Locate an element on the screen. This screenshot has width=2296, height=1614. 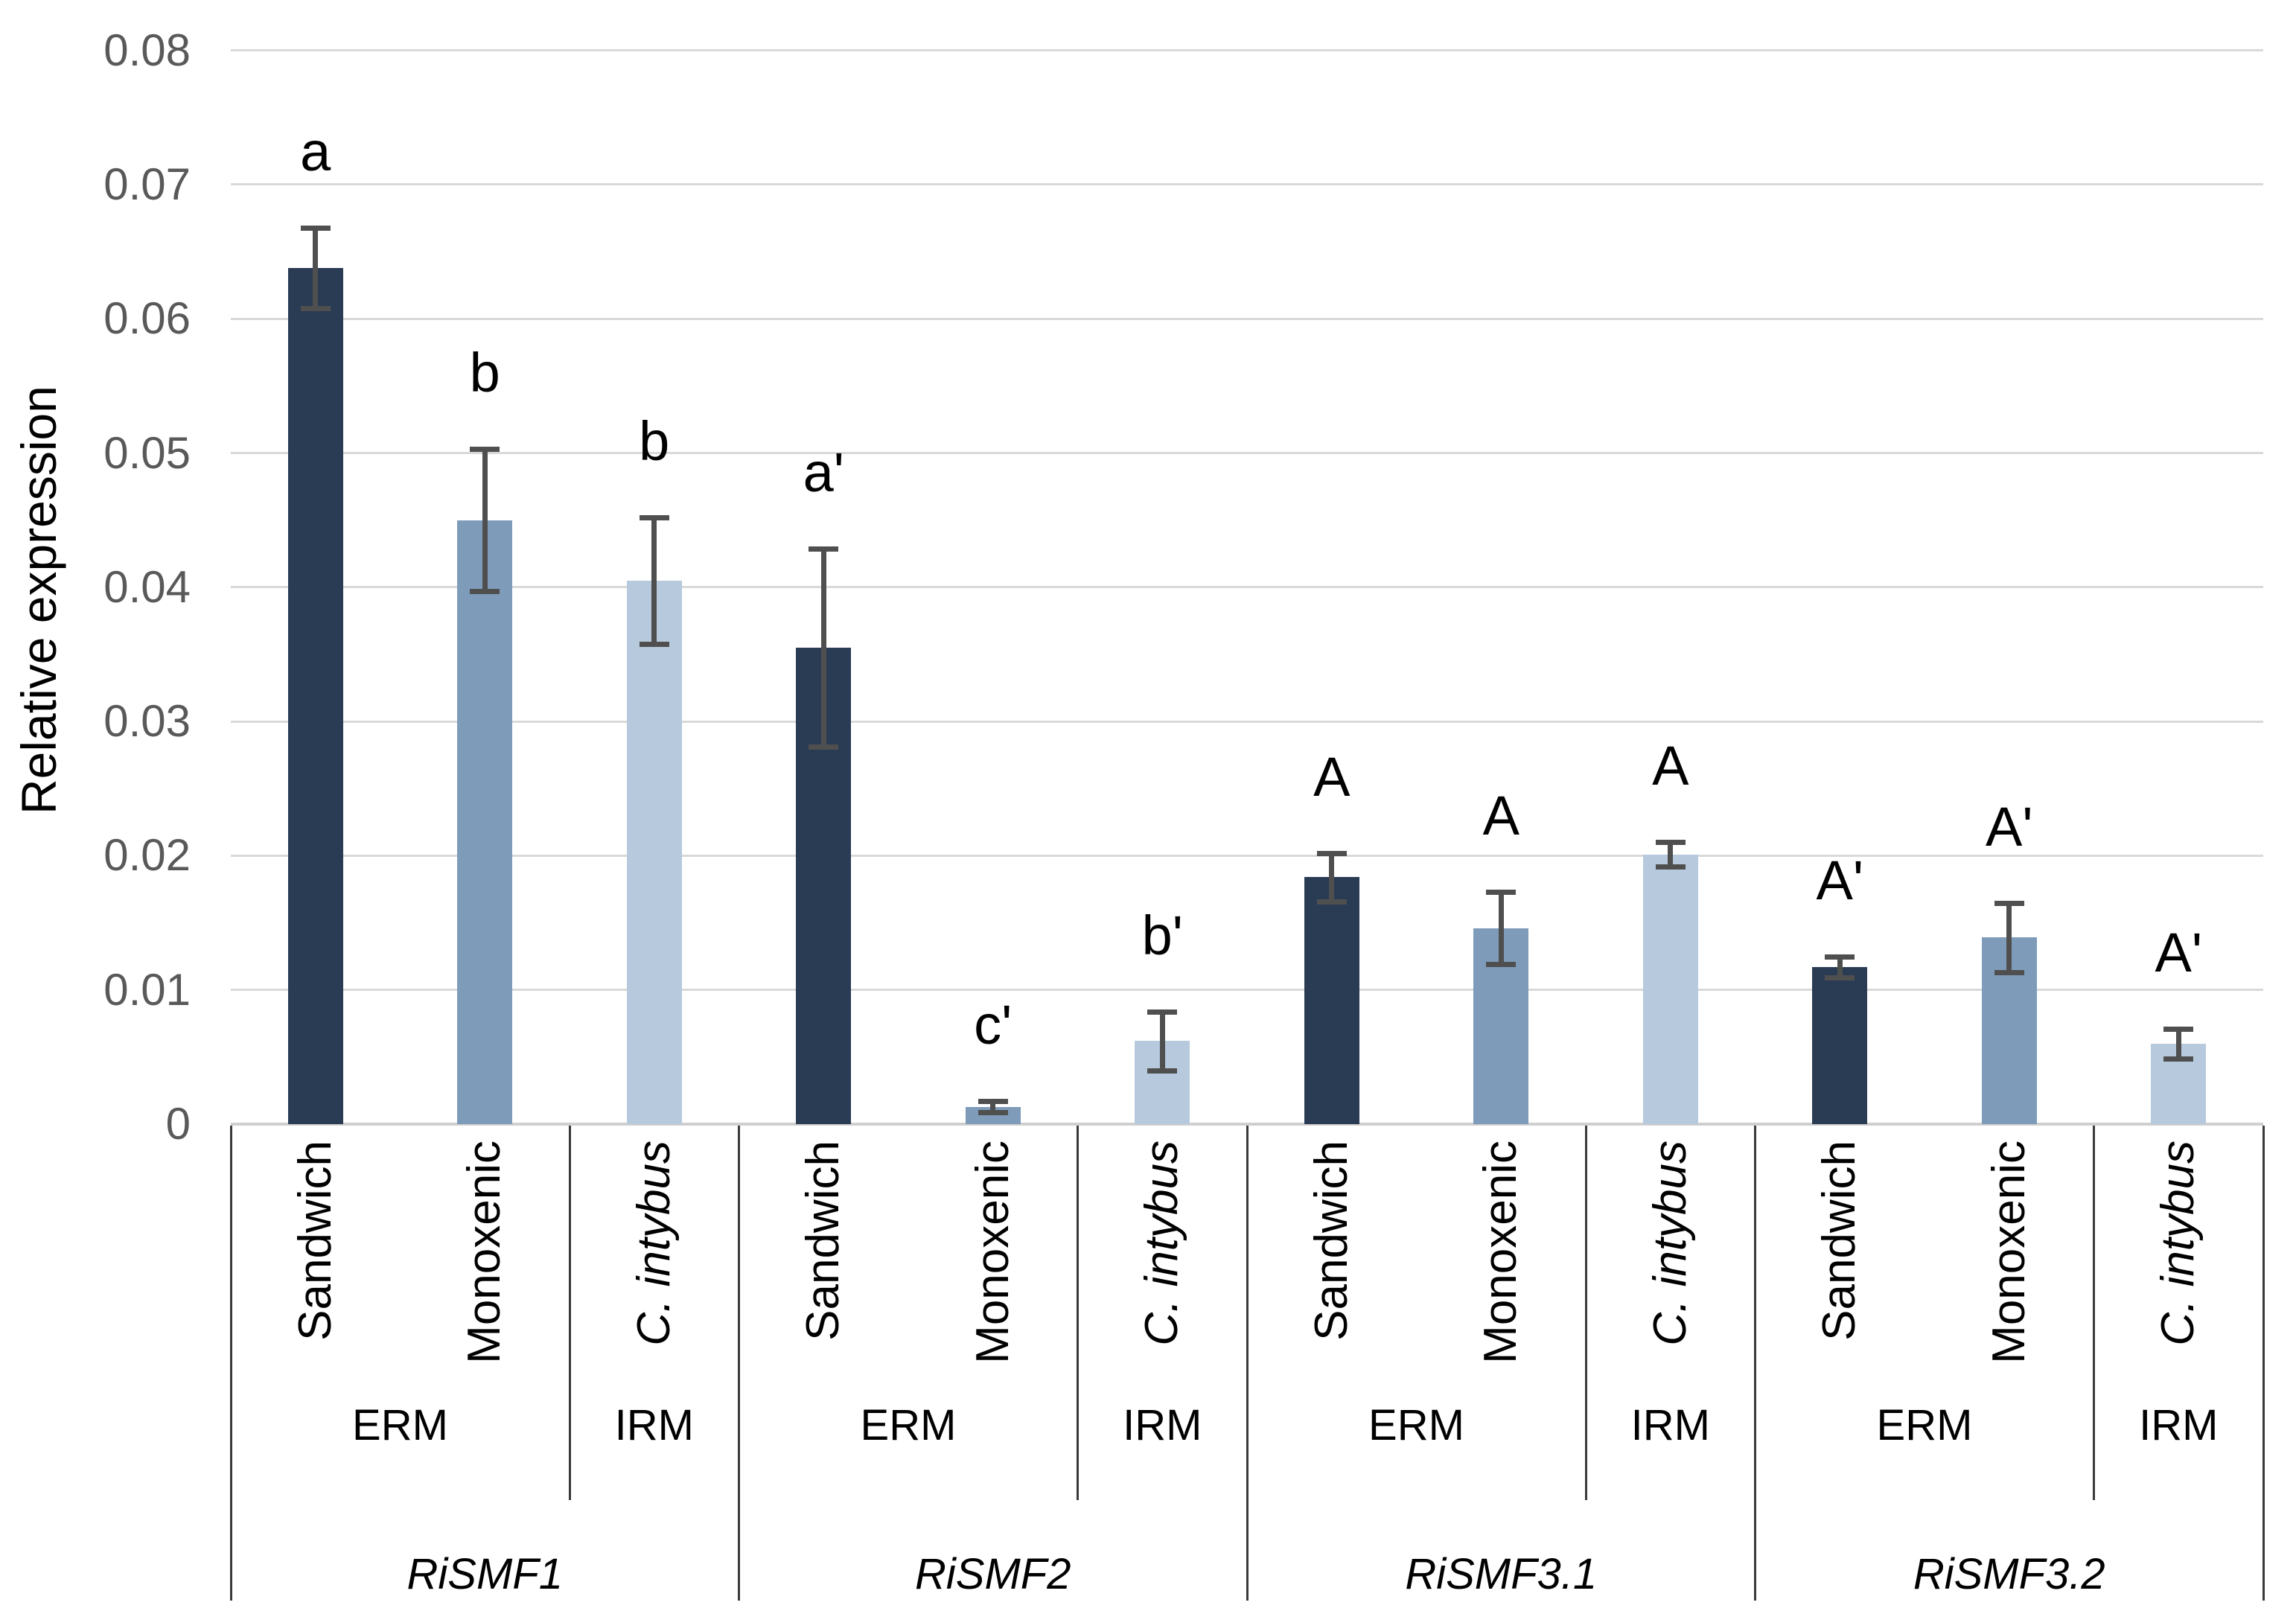
bar-RiSMF1-Monoxenic is located at coordinates (485, 822).